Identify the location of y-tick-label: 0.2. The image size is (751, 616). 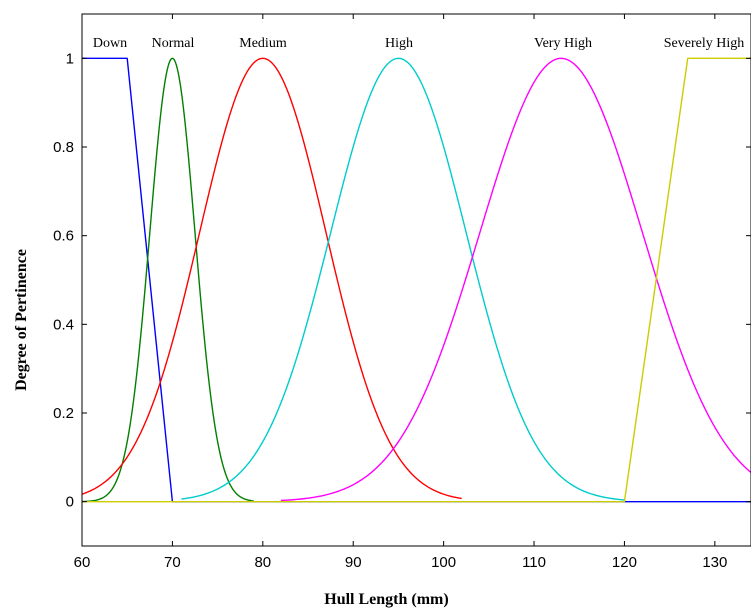
(63, 413).